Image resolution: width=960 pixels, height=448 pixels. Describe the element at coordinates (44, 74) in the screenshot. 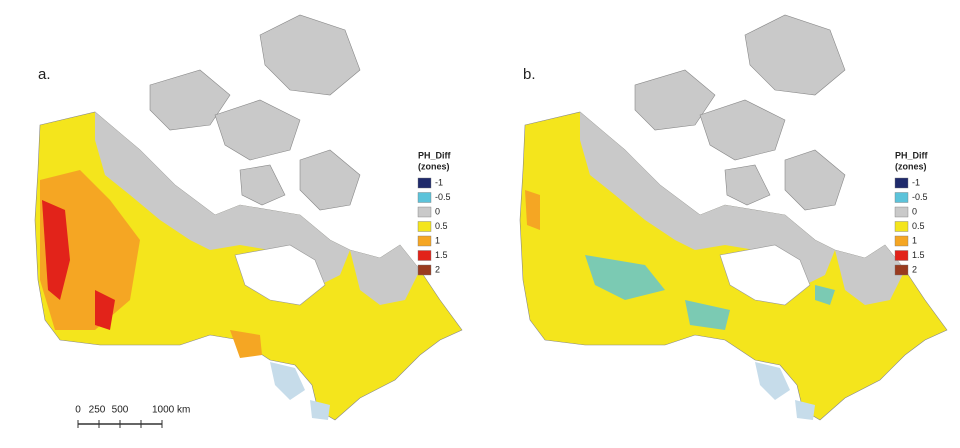

I see `panel-label: a.` at that location.